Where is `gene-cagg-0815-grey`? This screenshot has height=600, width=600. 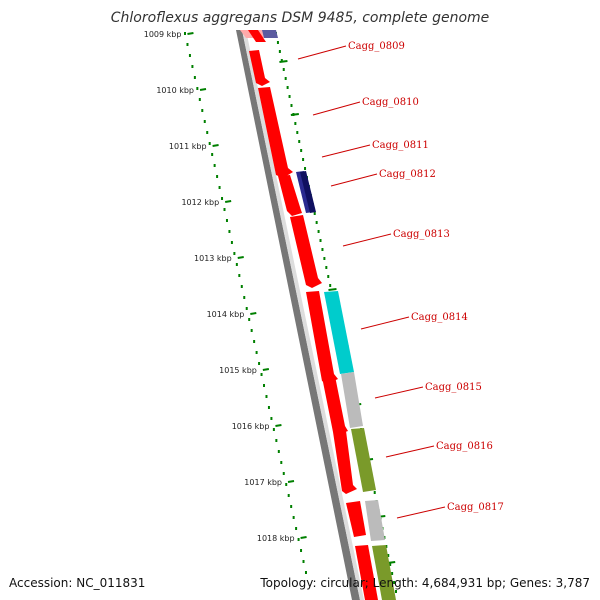
gene-cagg-0815-grey is located at coordinates (352, 400).